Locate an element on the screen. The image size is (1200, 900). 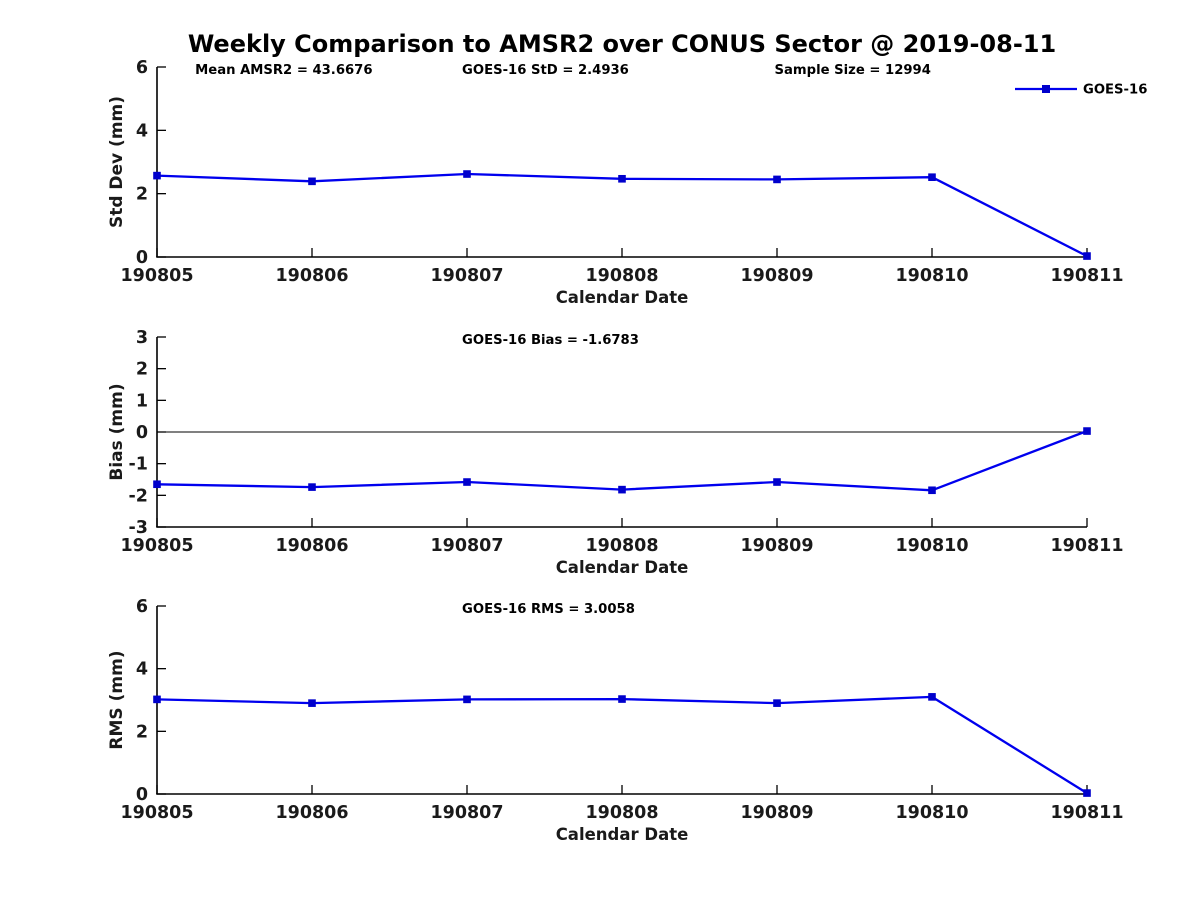
y-tick-label: 3 is located at coordinates (142, 338).